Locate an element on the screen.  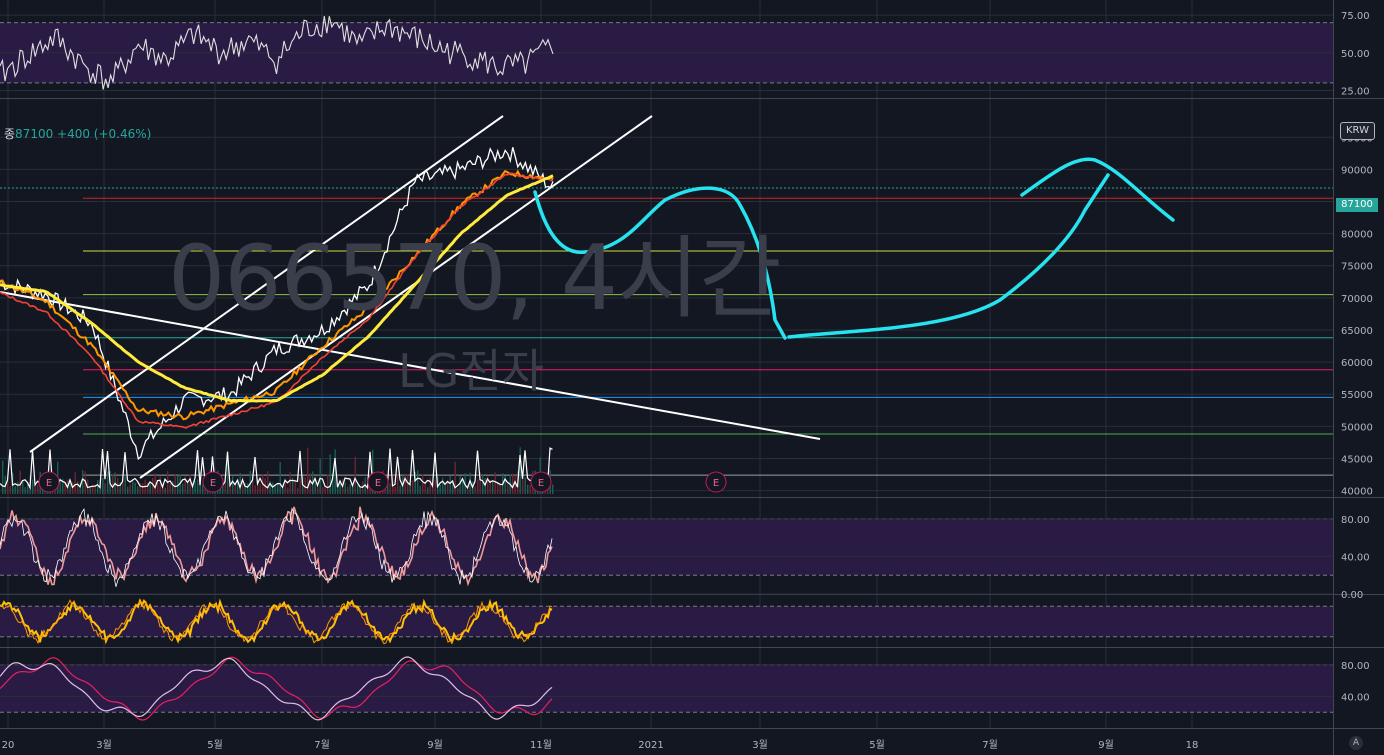
y-tick-label: 45000 is located at coordinates (1357, 459).